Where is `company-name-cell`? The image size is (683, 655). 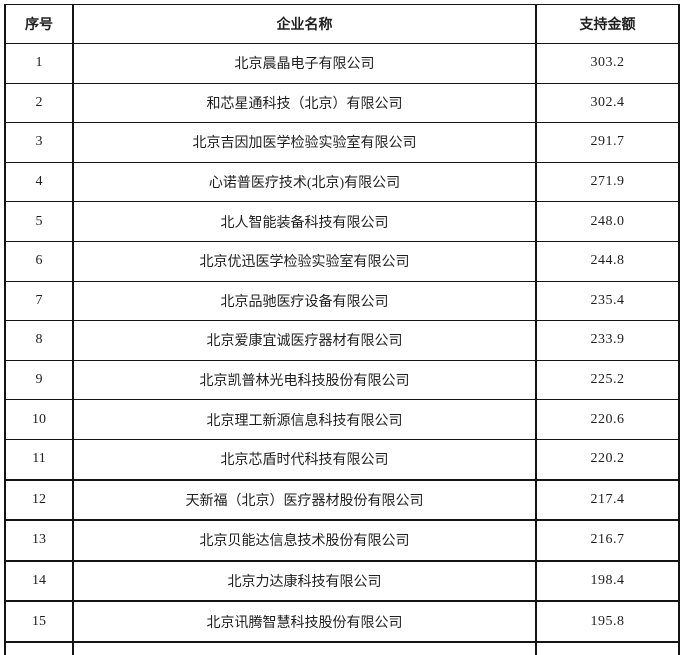
company-name-cell is located at coordinates (304, 647).